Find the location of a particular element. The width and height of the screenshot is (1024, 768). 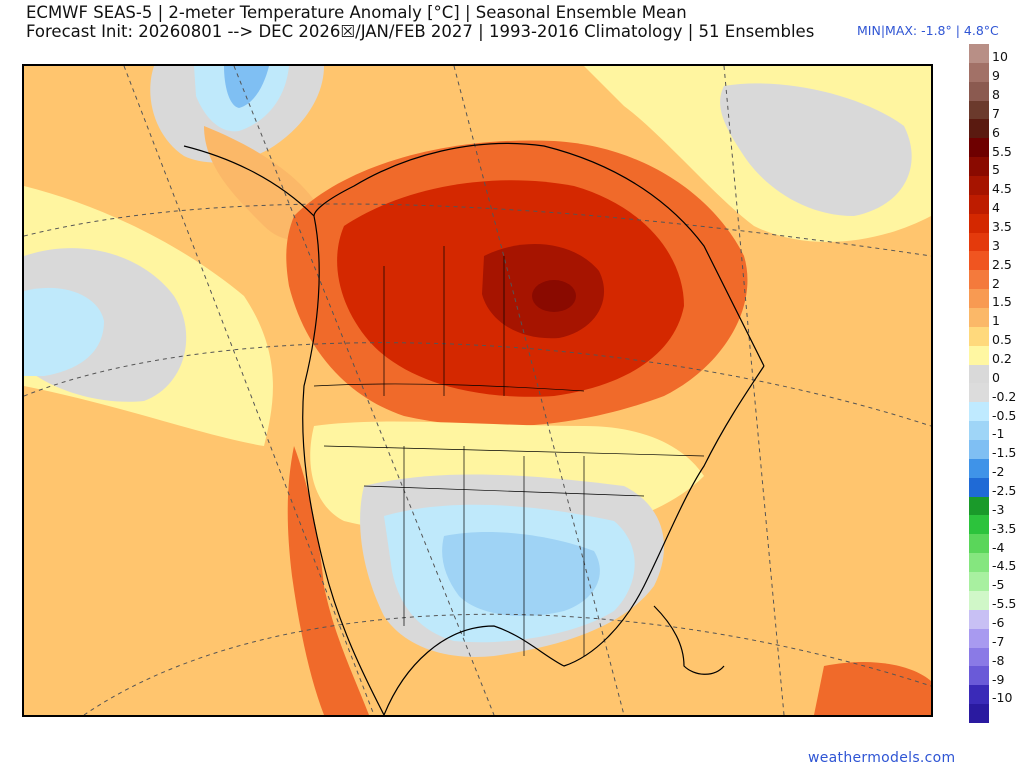

legend-label: 4 is located at coordinates (996, 208).